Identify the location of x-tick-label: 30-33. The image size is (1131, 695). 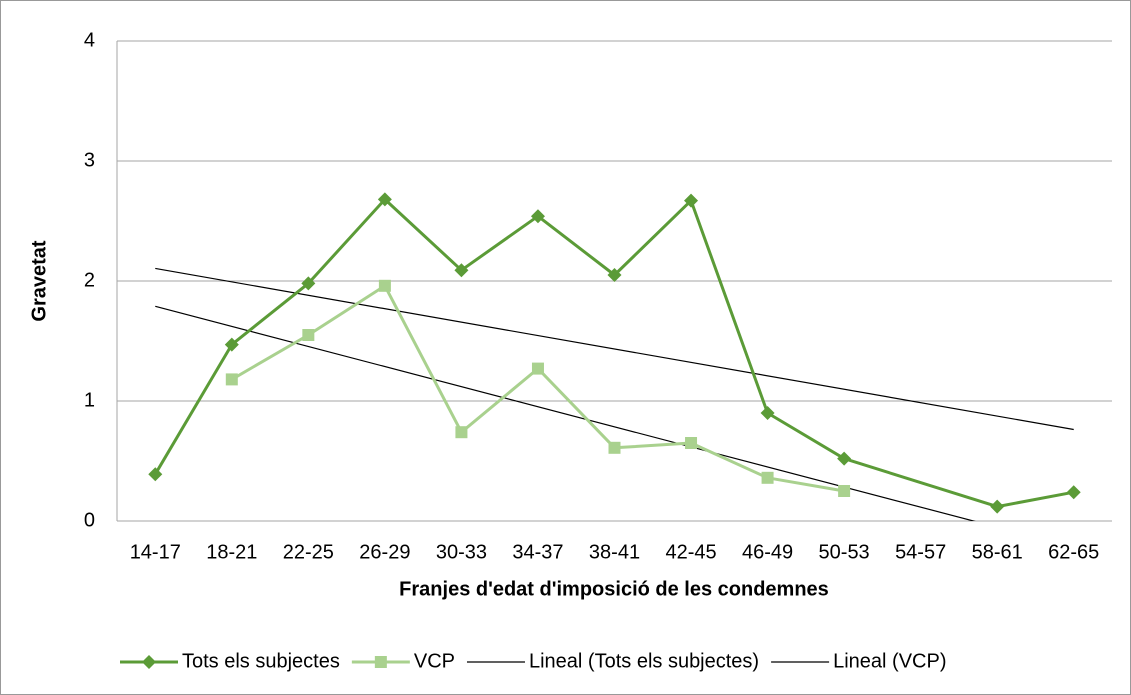
(461, 552).